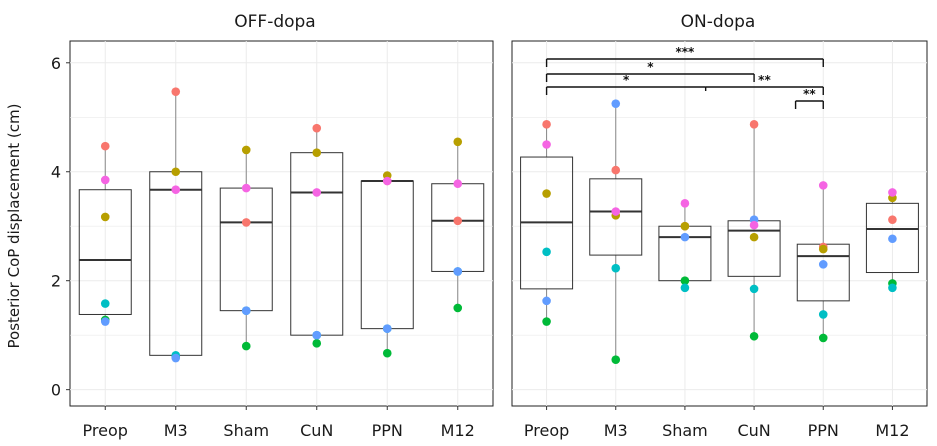 Image resolution: width=937 pixels, height=446 pixels. I want to click on y-tick-label: 2, so click(56, 281).